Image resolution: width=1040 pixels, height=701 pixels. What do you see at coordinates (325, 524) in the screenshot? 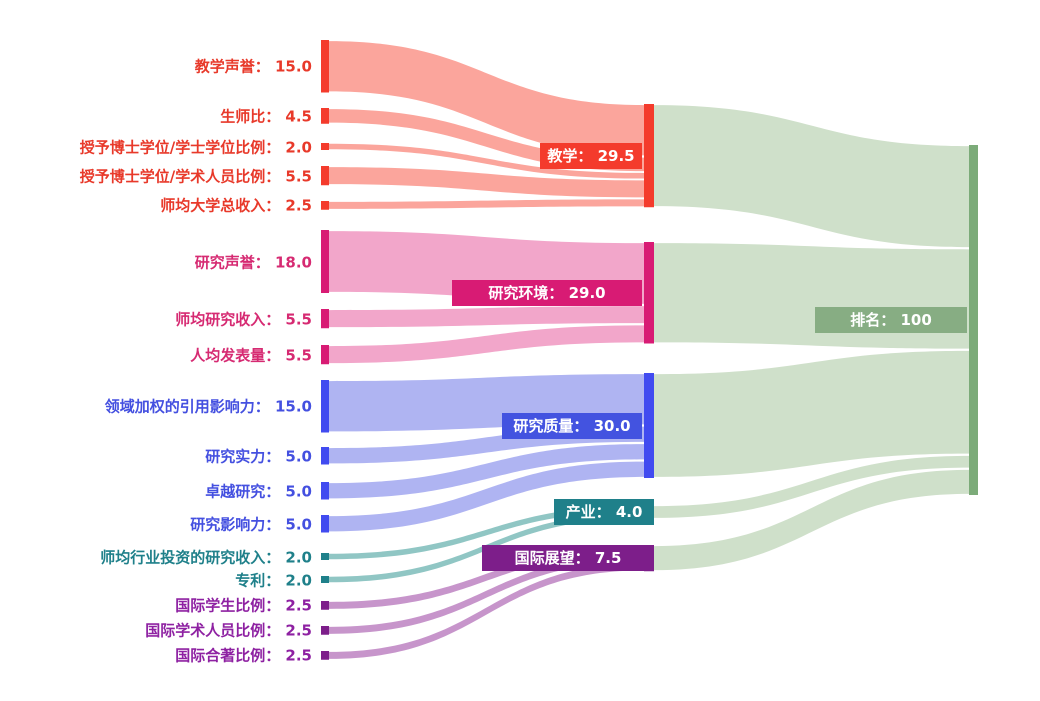
I see `node-research-influence` at bounding box center [325, 524].